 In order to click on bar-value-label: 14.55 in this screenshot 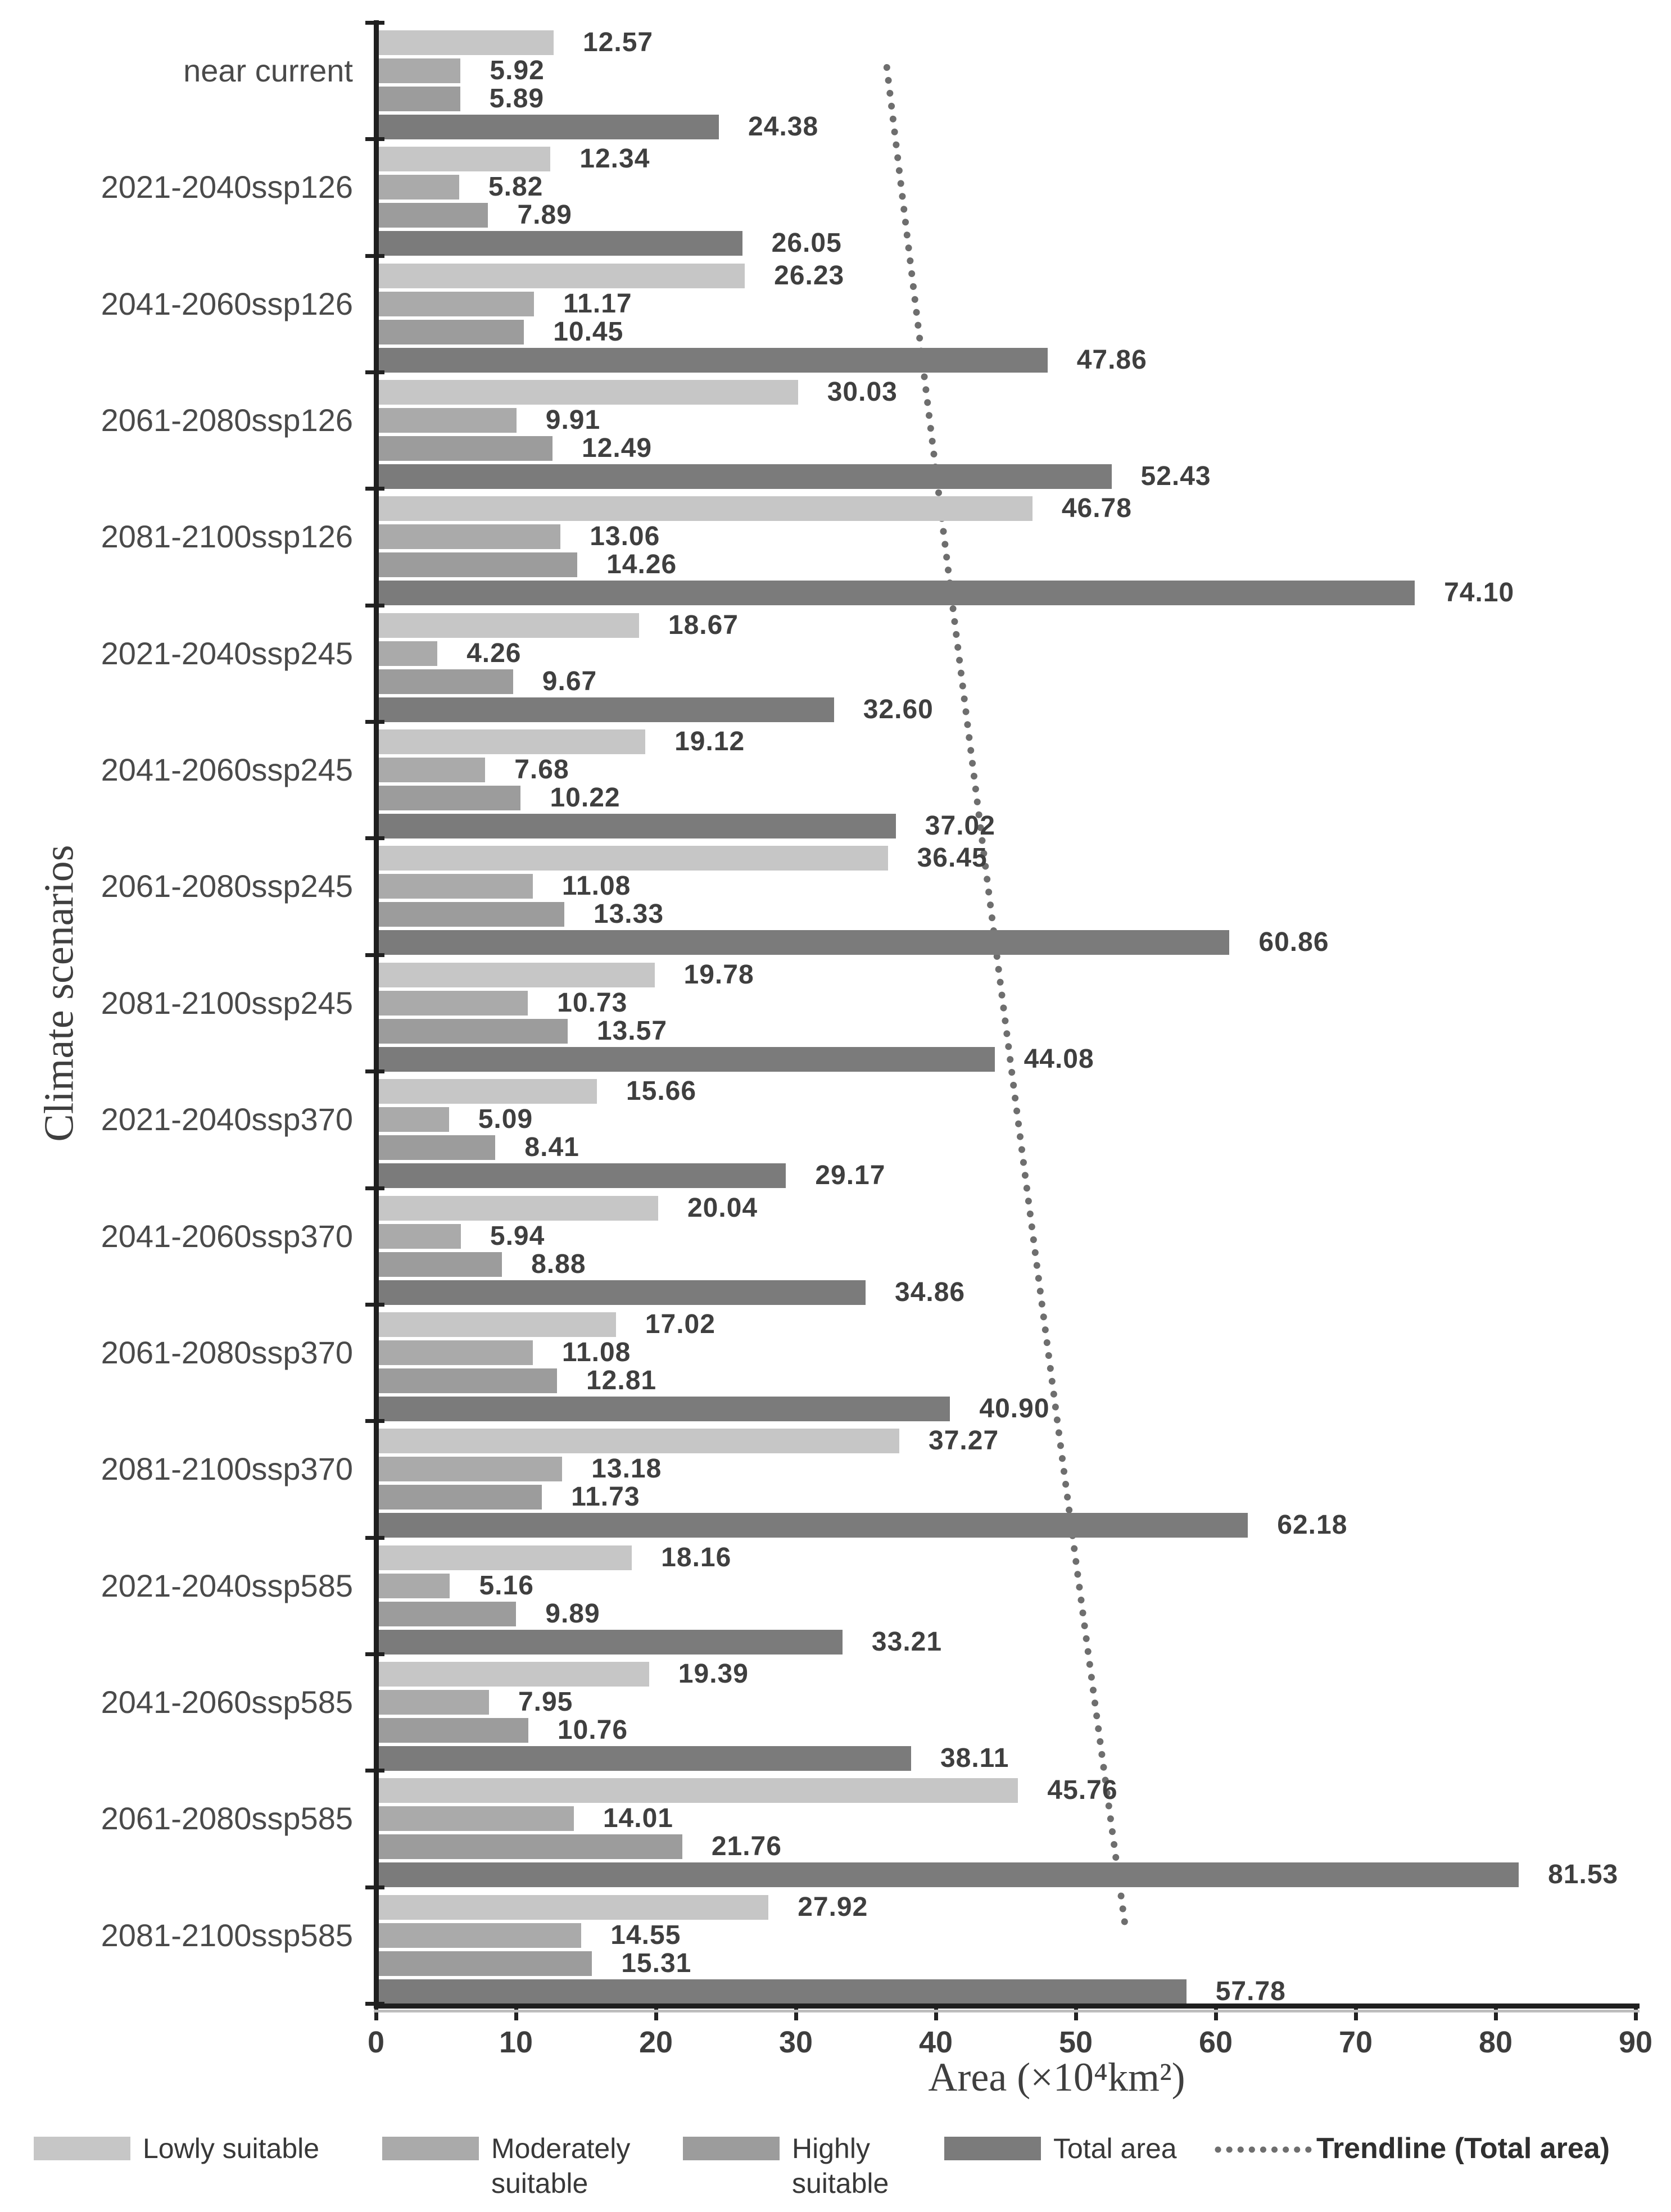, I will do `click(646, 1935)`.